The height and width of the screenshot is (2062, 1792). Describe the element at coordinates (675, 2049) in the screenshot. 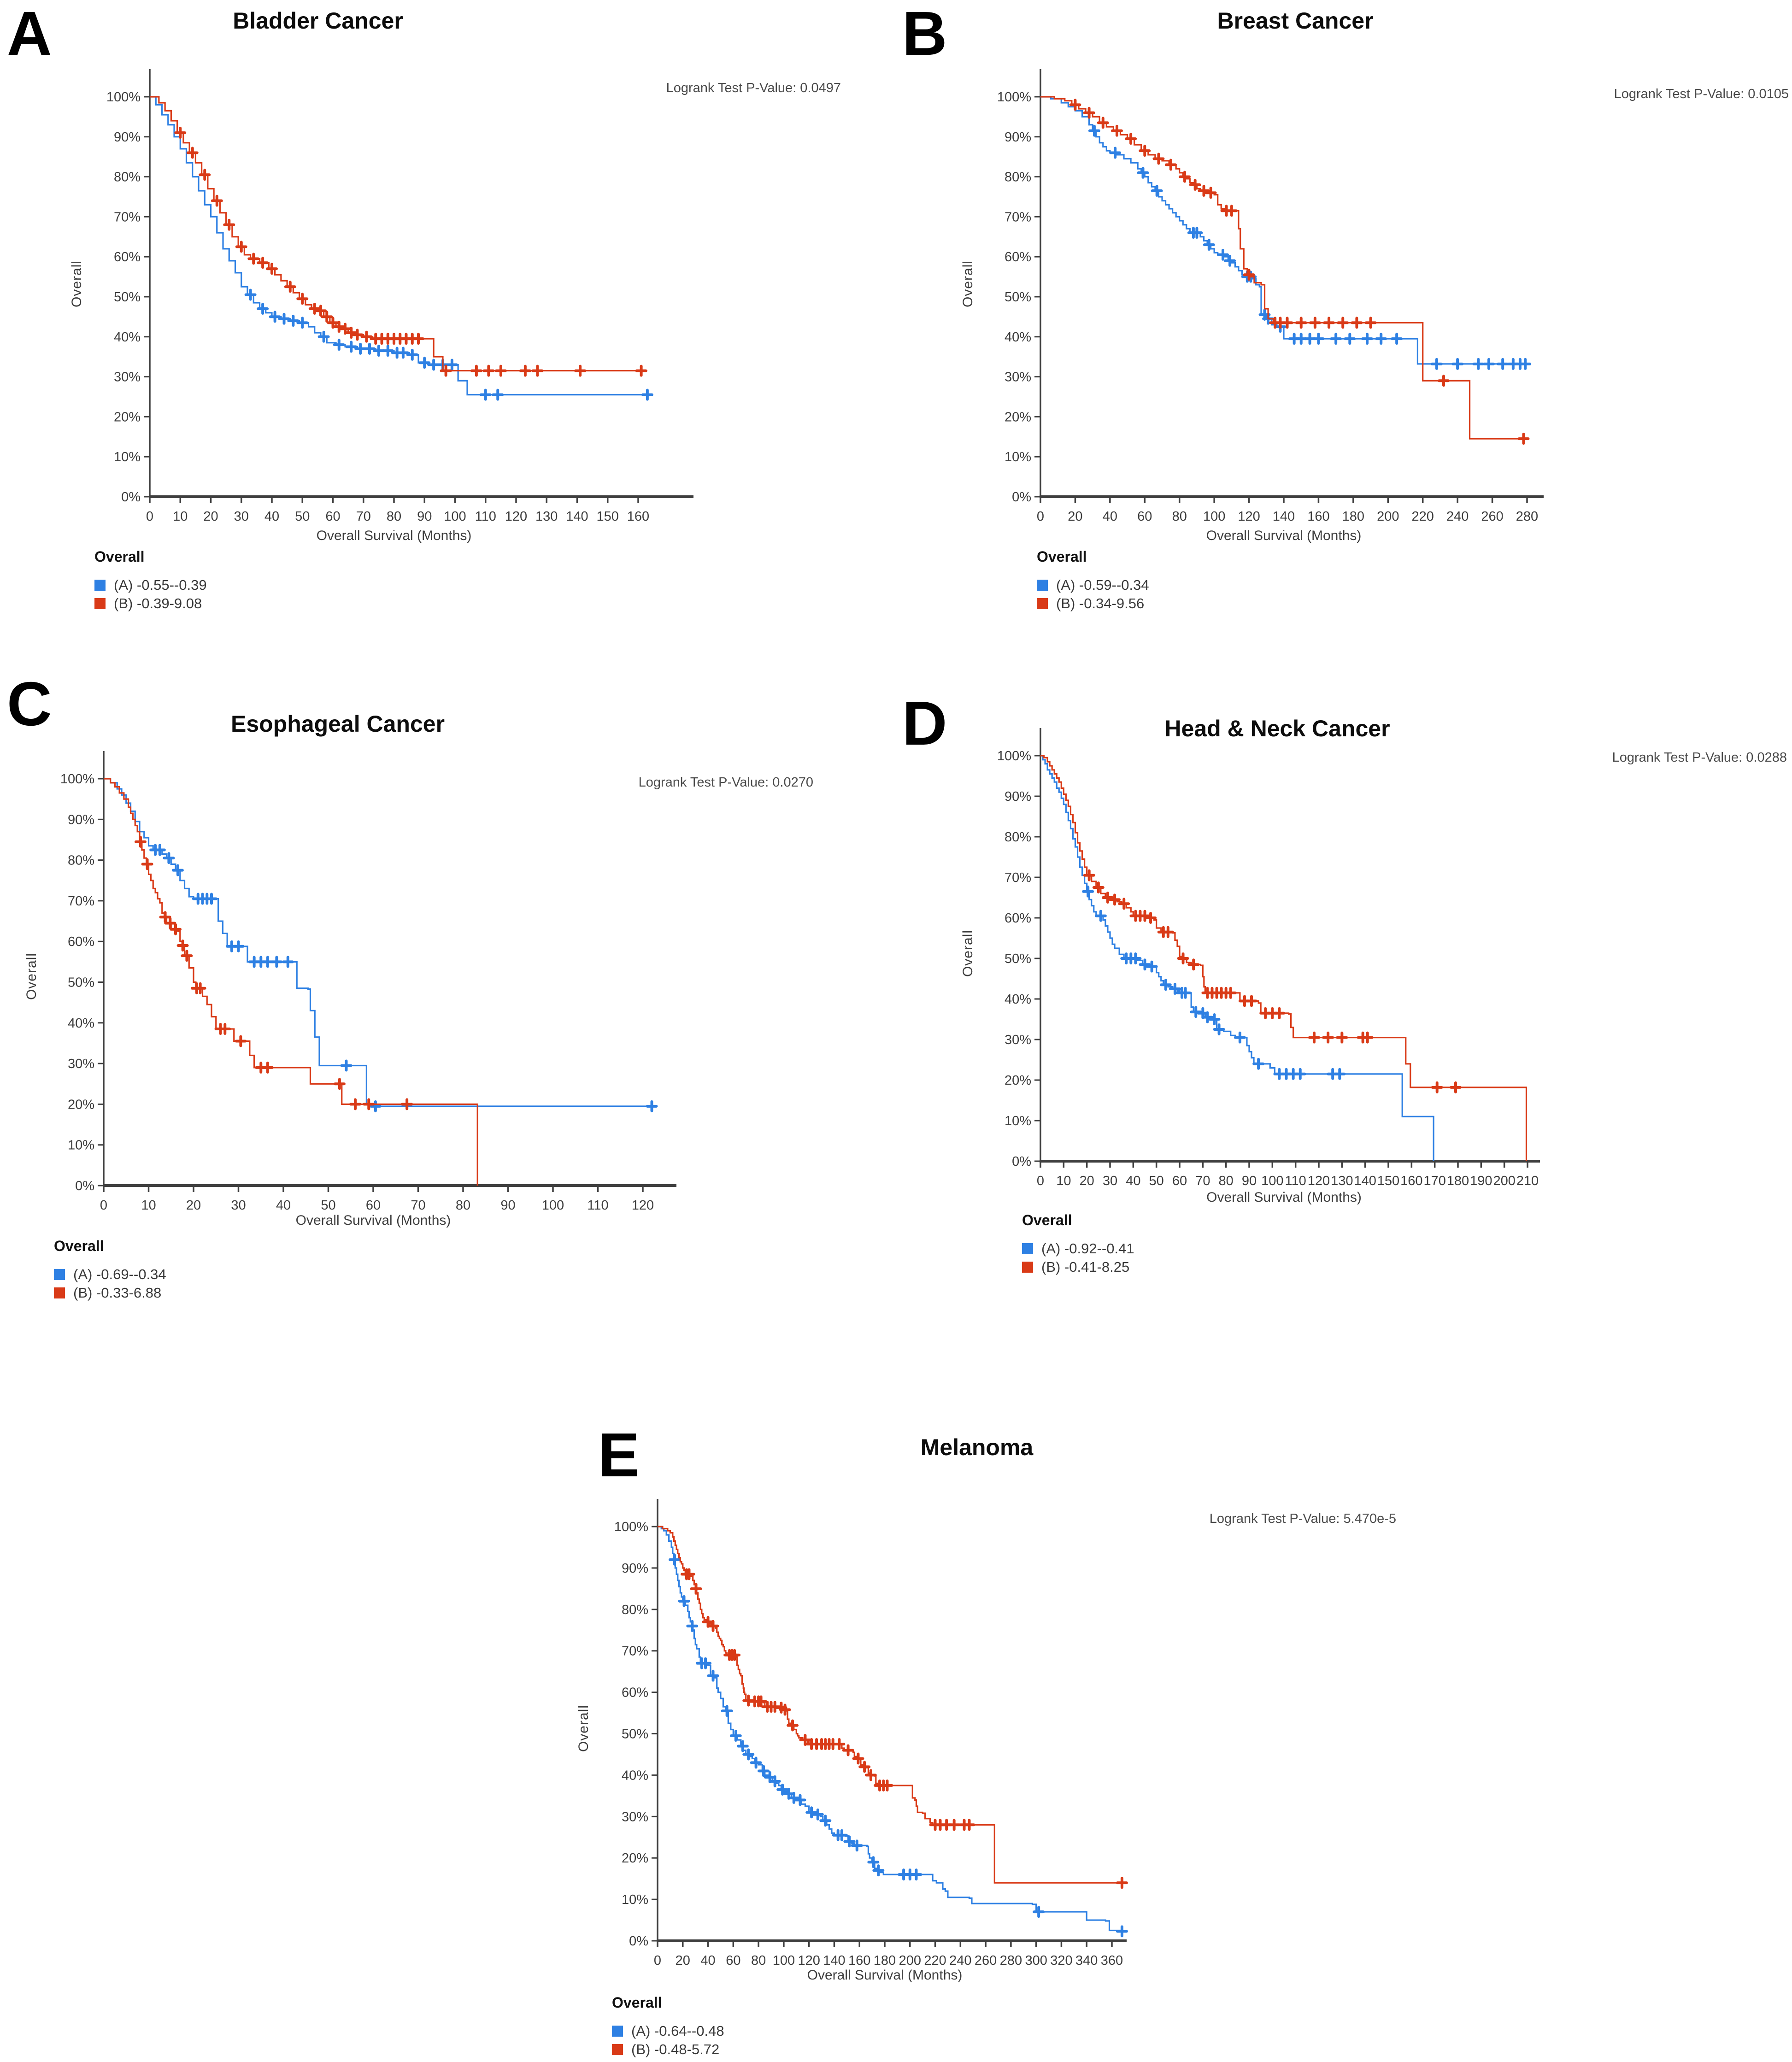

I see `legend-label: (B) -0.48-5.72` at that location.